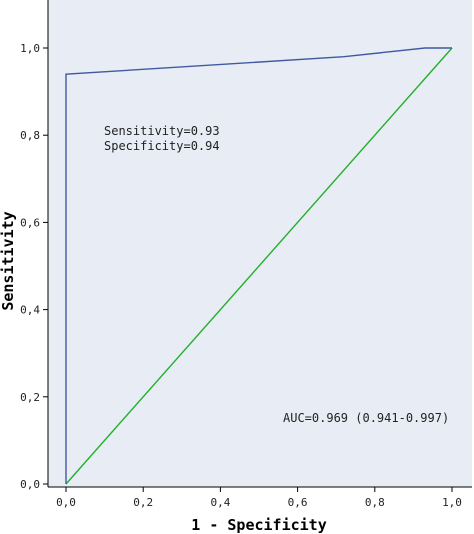 The width and height of the screenshot is (474, 534). What do you see at coordinates (298, 502) in the screenshot?
I see `x-tick-label: 0,6` at bounding box center [298, 502].